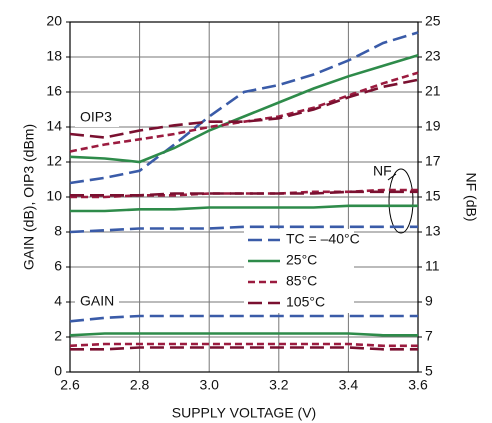  What do you see at coordinates (433, 231) in the screenshot?
I see `y2-tick-label: 13` at bounding box center [433, 231].